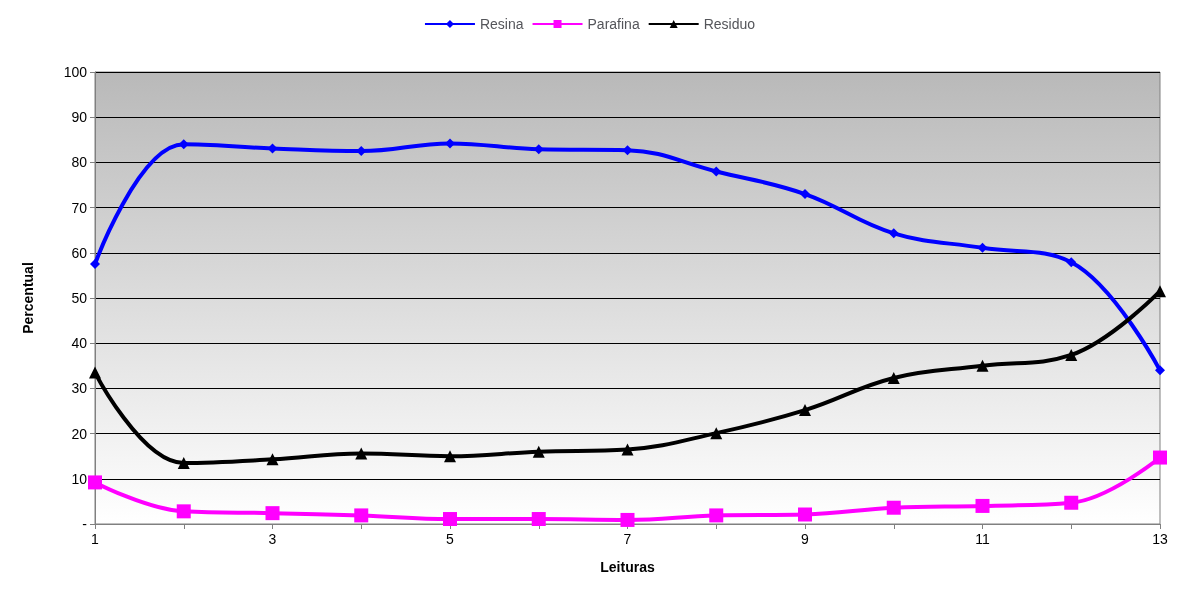 The height and width of the screenshot is (590, 1179). Describe the element at coordinates (627, 539) in the screenshot. I see `x-tick-label: 7` at that location.